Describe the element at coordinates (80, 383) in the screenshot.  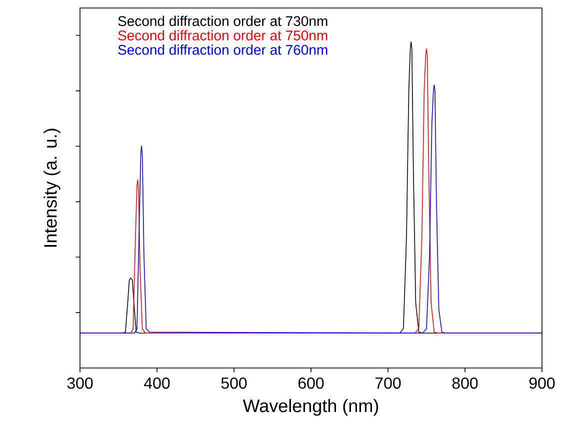
I see `x-tick-label: 300` at that location.